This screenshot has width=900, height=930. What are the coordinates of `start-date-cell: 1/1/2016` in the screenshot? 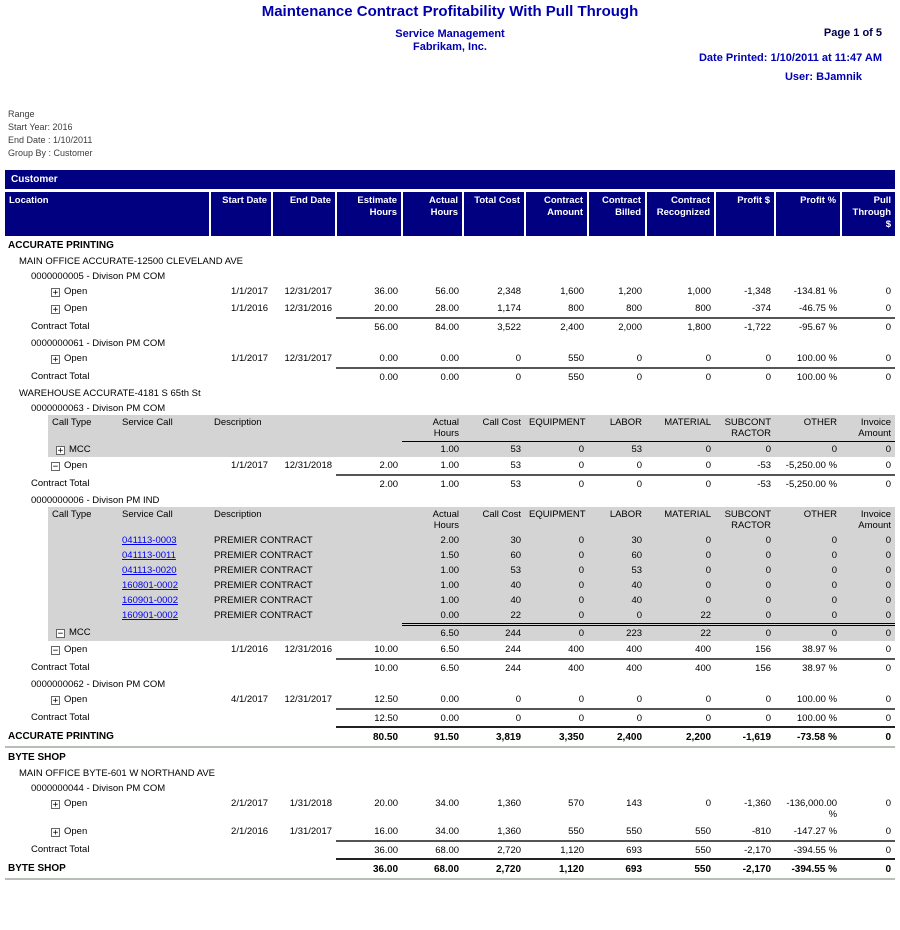 It's located at (250, 649).